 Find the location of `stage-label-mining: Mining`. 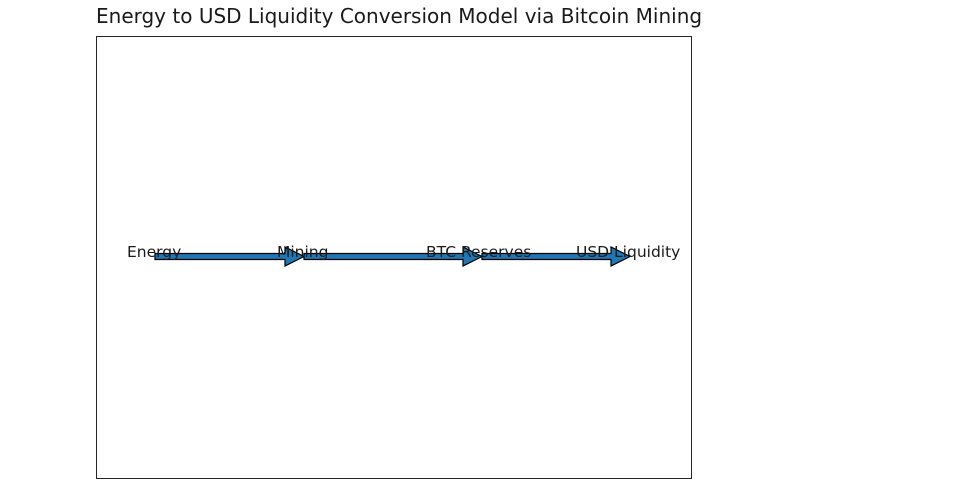

stage-label-mining: Mining is located at coordinates (302, 252).